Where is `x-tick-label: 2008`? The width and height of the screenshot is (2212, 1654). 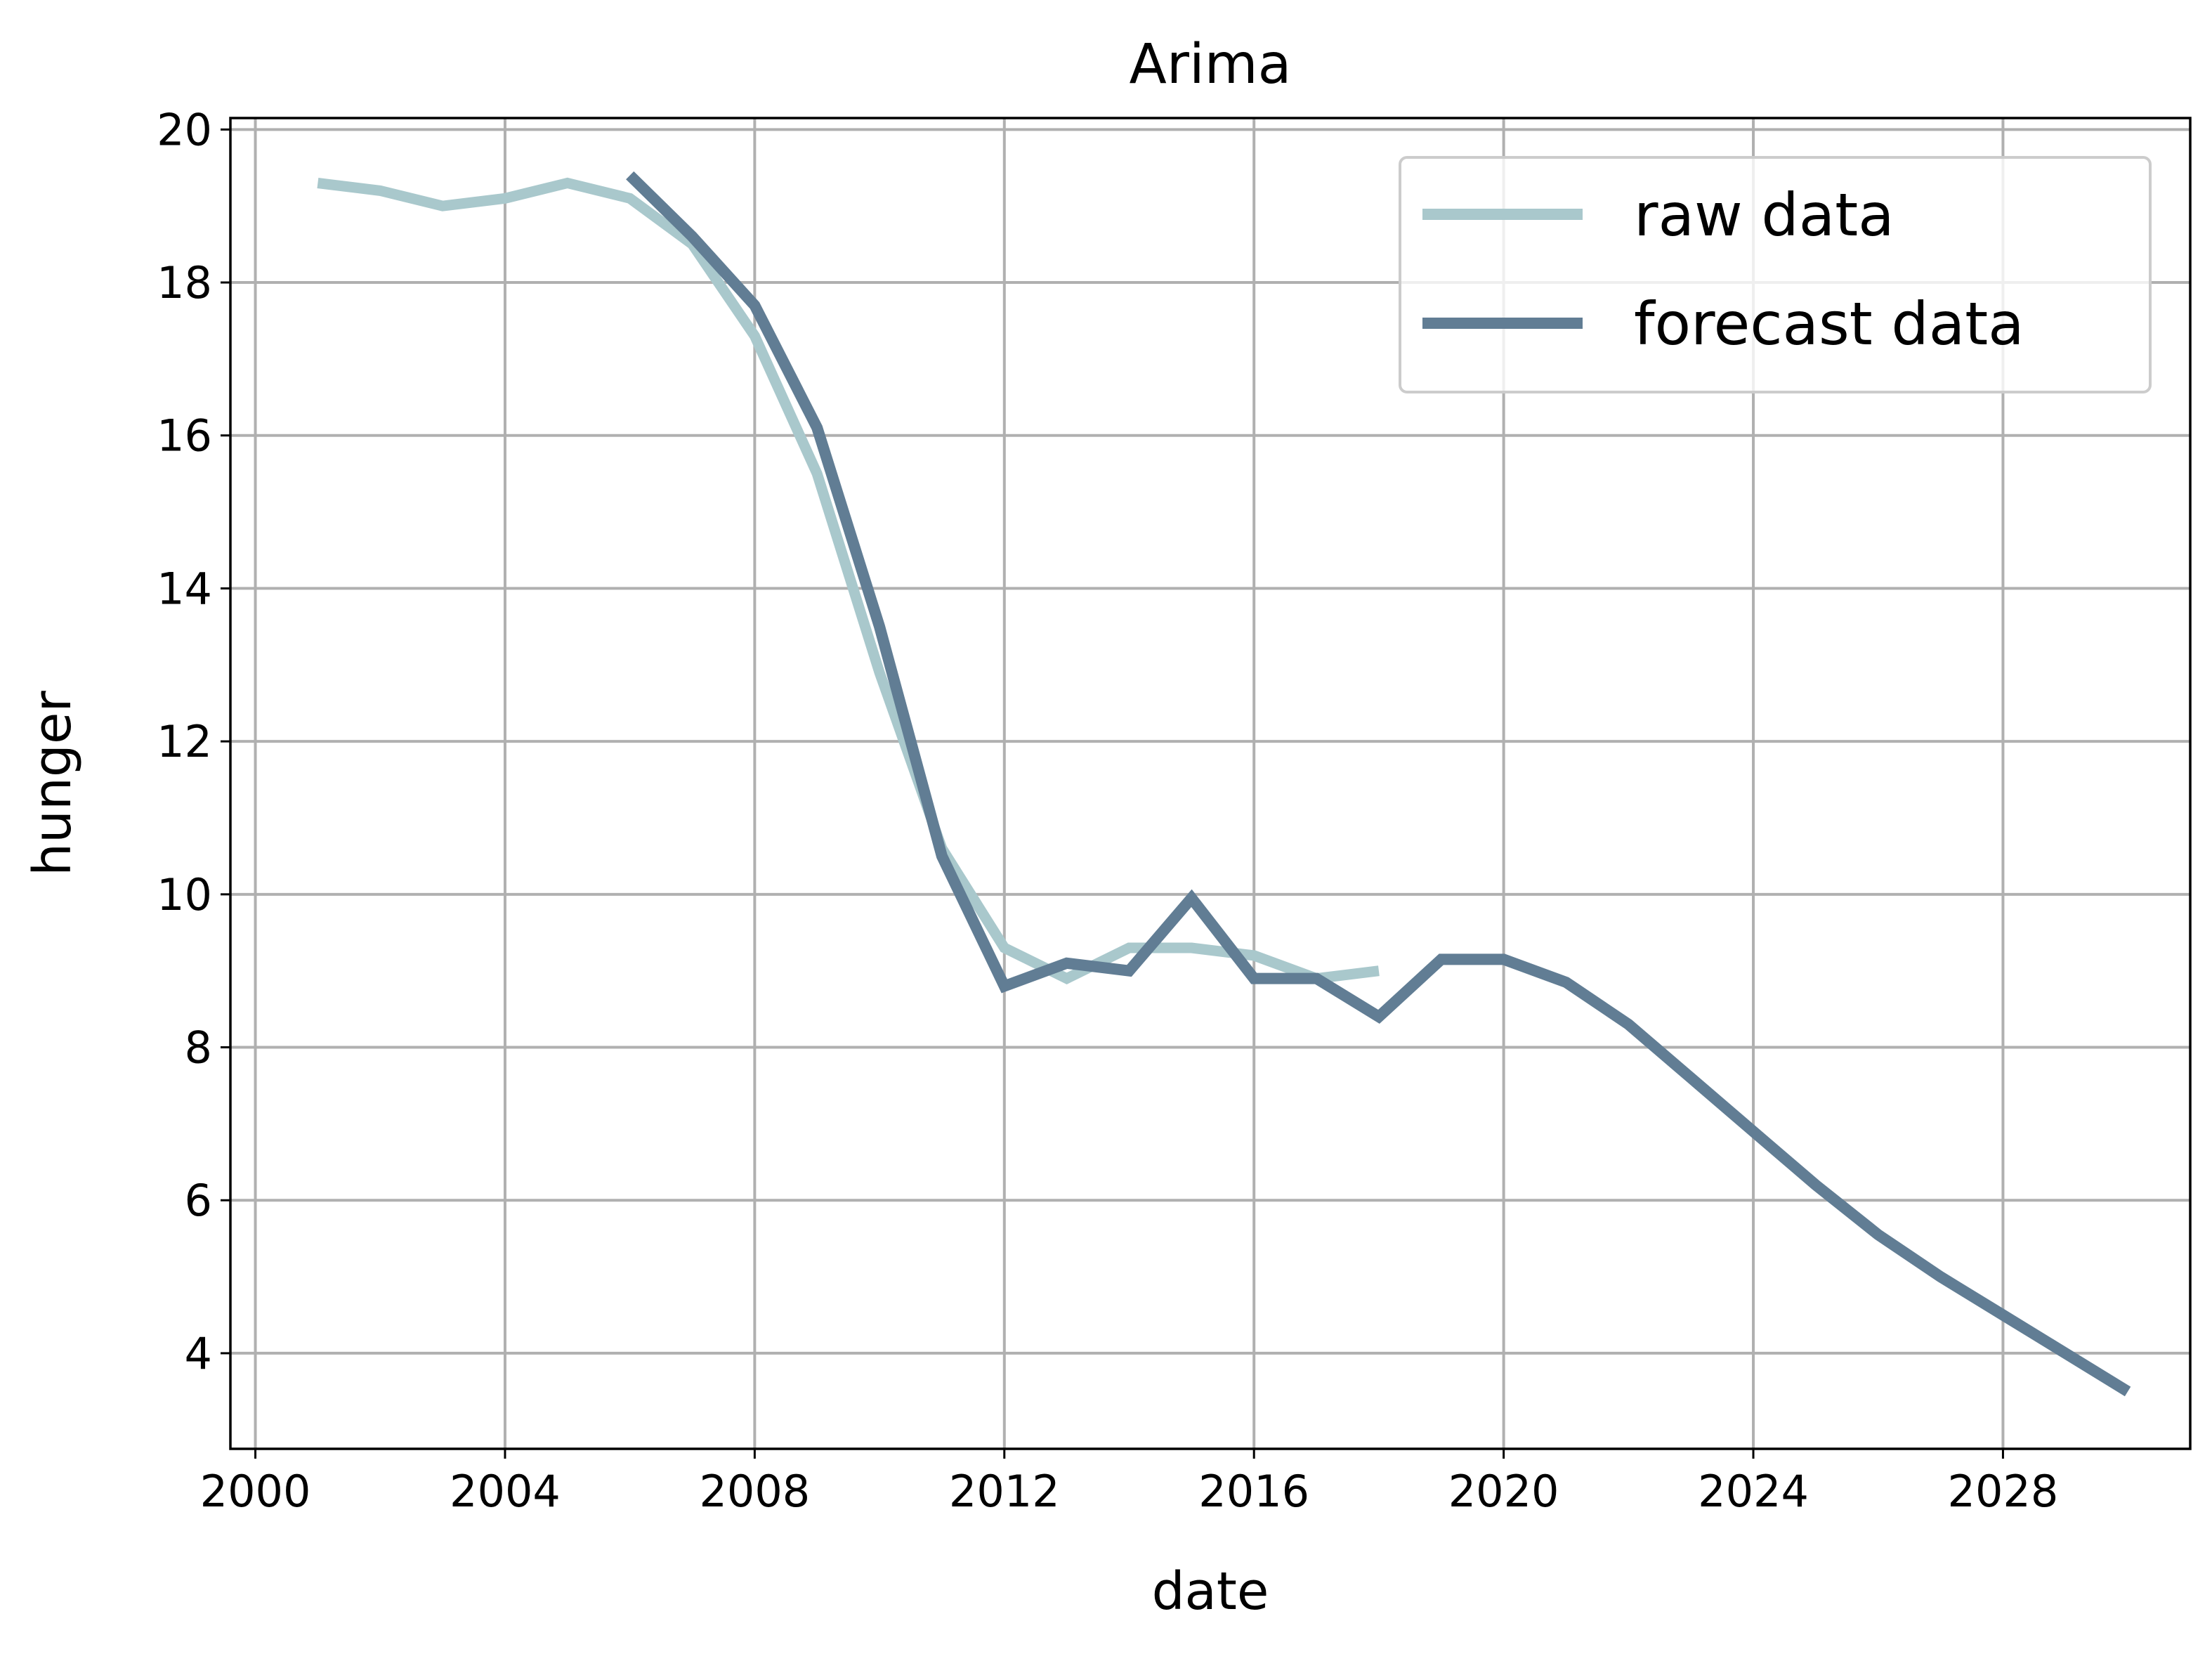
x-tick-label: 2008 is located at coordinates (754, 1491).